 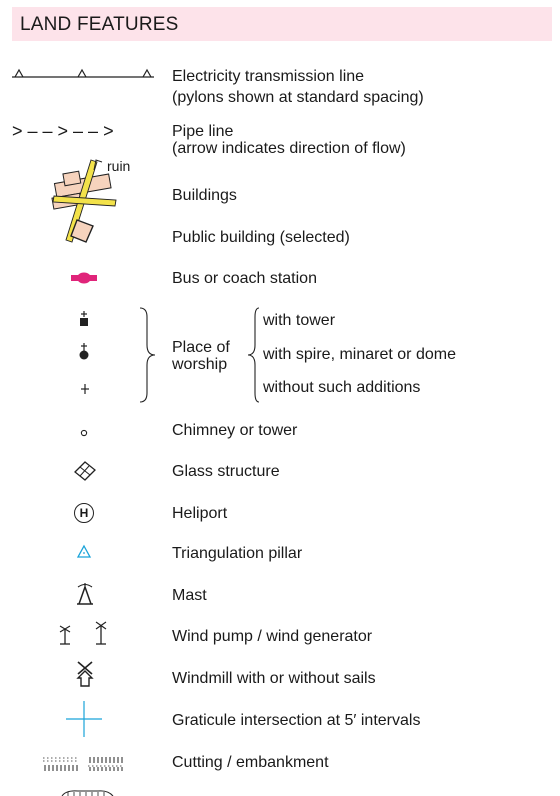 What do you see at coordinates (226, 471) in the screenshot?
I see `glass-structure-label: Glass structure` at bounding box center [226, 471].